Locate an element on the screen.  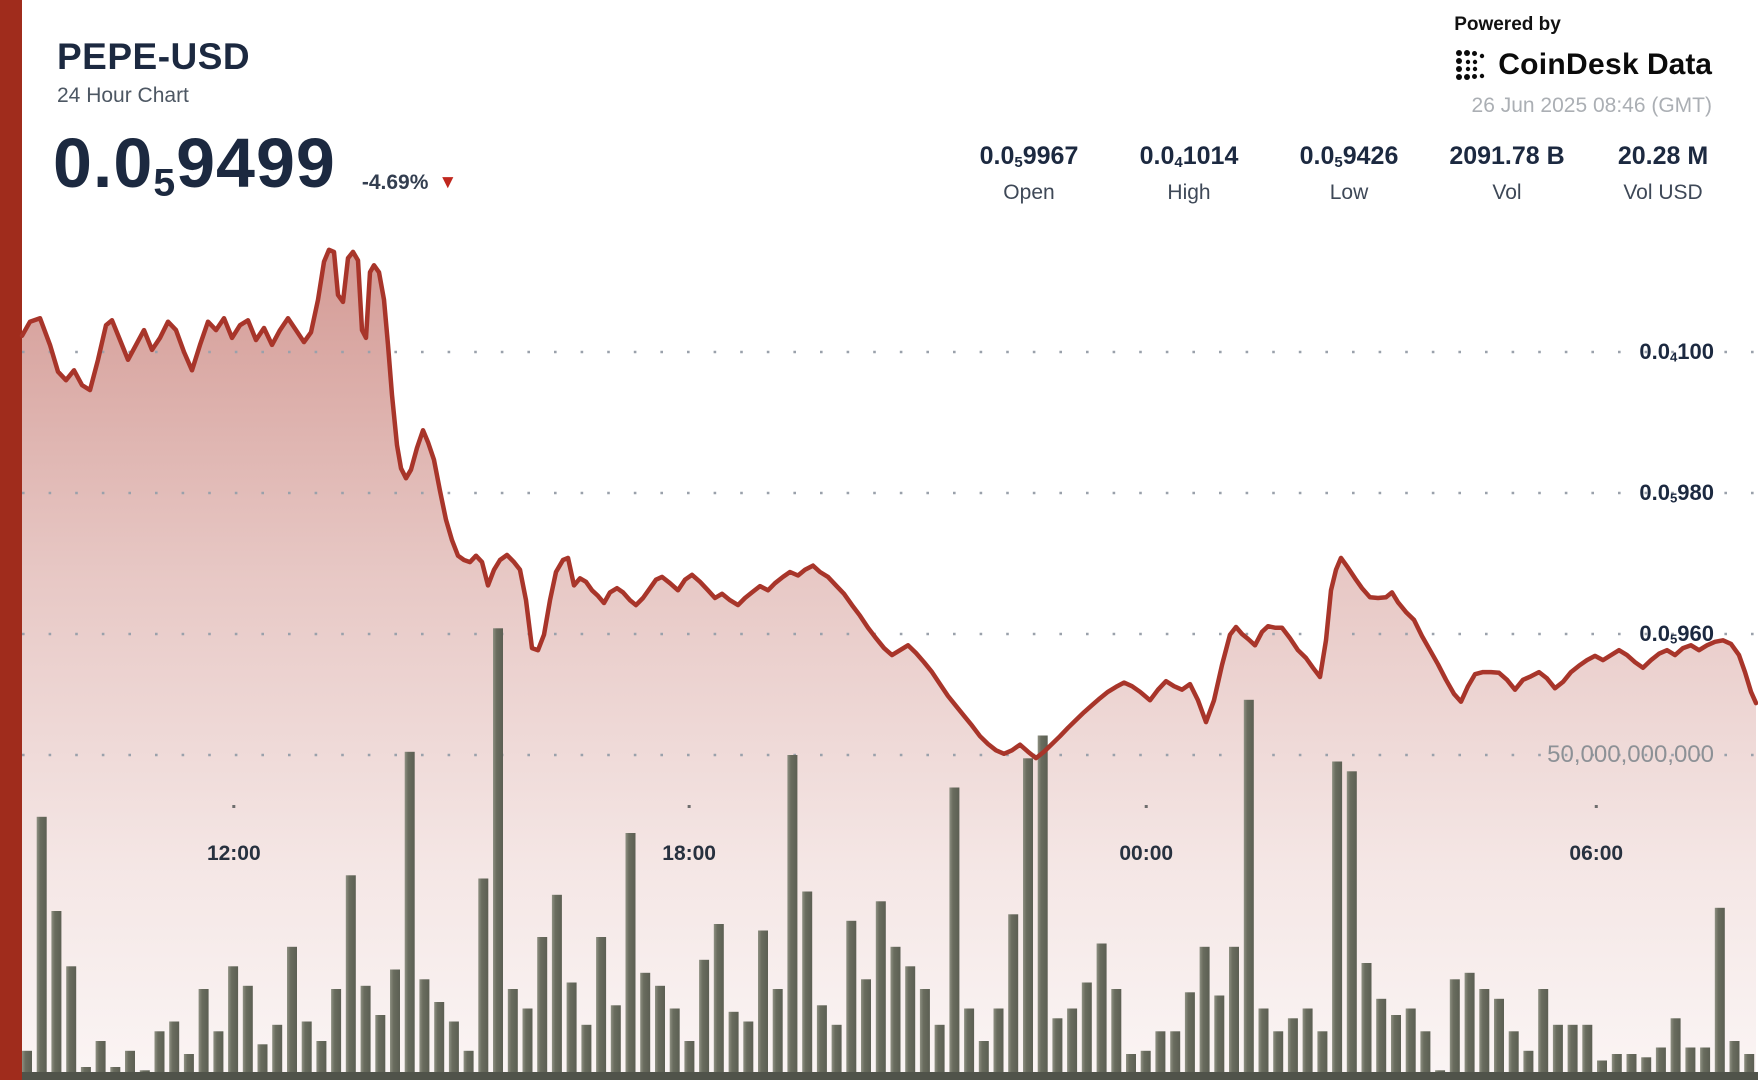
price-subscript: 5 is located at coordinates (165, 183).